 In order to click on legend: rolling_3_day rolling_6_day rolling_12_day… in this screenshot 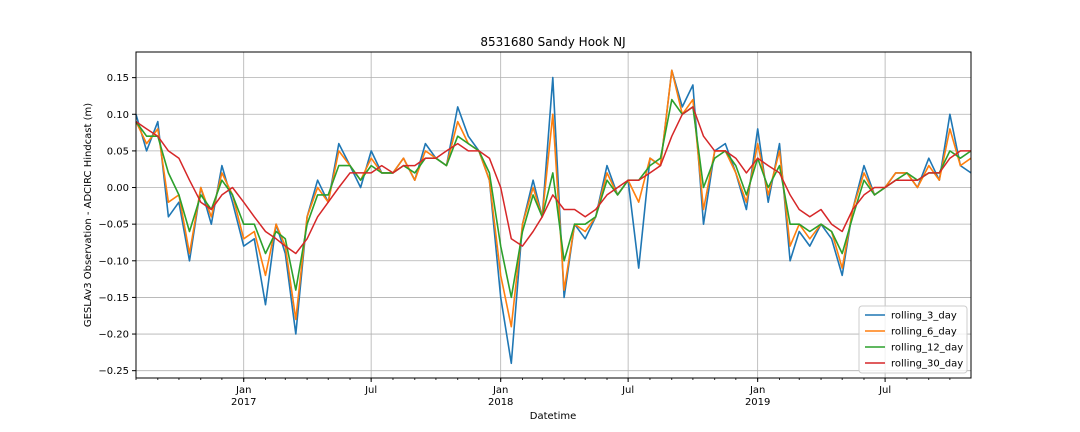, I will do `click(913, 339)`.